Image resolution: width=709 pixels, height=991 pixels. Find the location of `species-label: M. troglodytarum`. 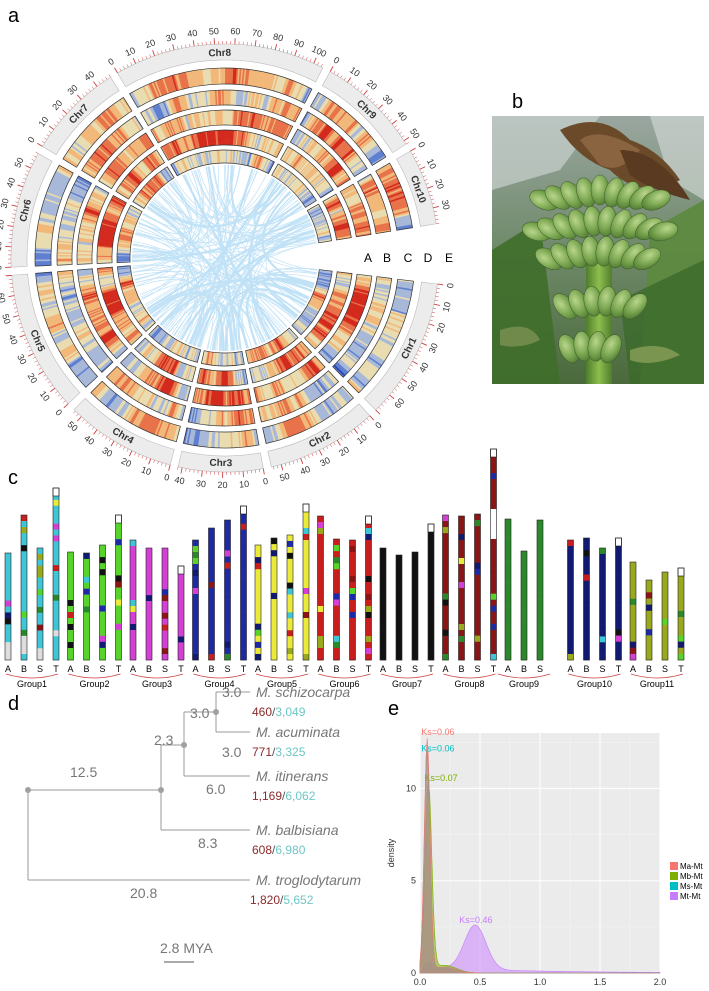

species-label: M. troglodytarum is located at coordinates (308, 880).